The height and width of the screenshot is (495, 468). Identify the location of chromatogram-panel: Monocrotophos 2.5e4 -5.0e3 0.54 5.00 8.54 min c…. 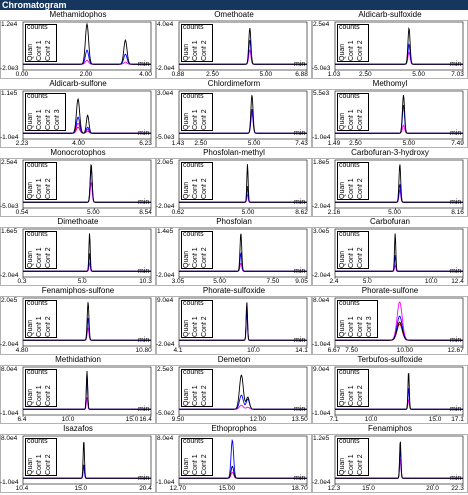
(78, 182).